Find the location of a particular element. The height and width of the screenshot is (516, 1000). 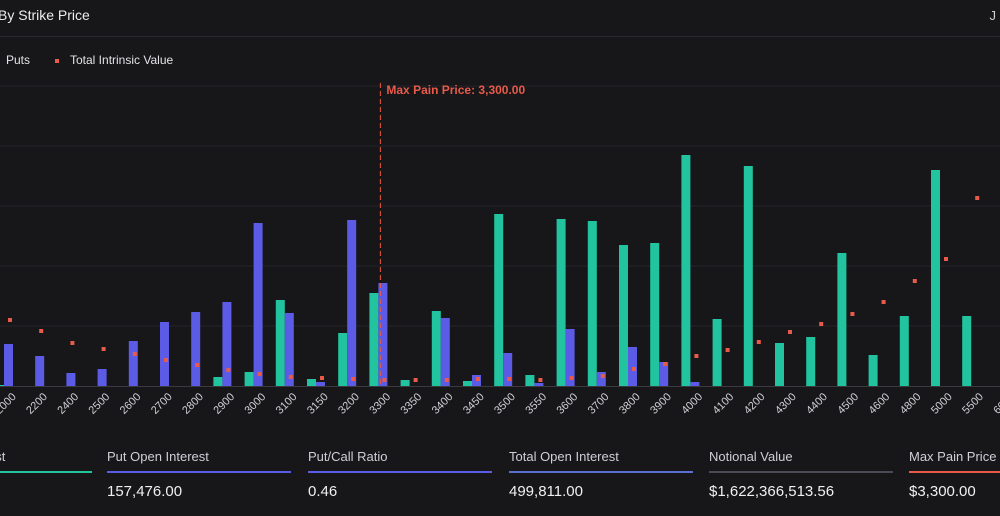

x-tick-label-2700: 2700 is located at coordinates (162, 404).